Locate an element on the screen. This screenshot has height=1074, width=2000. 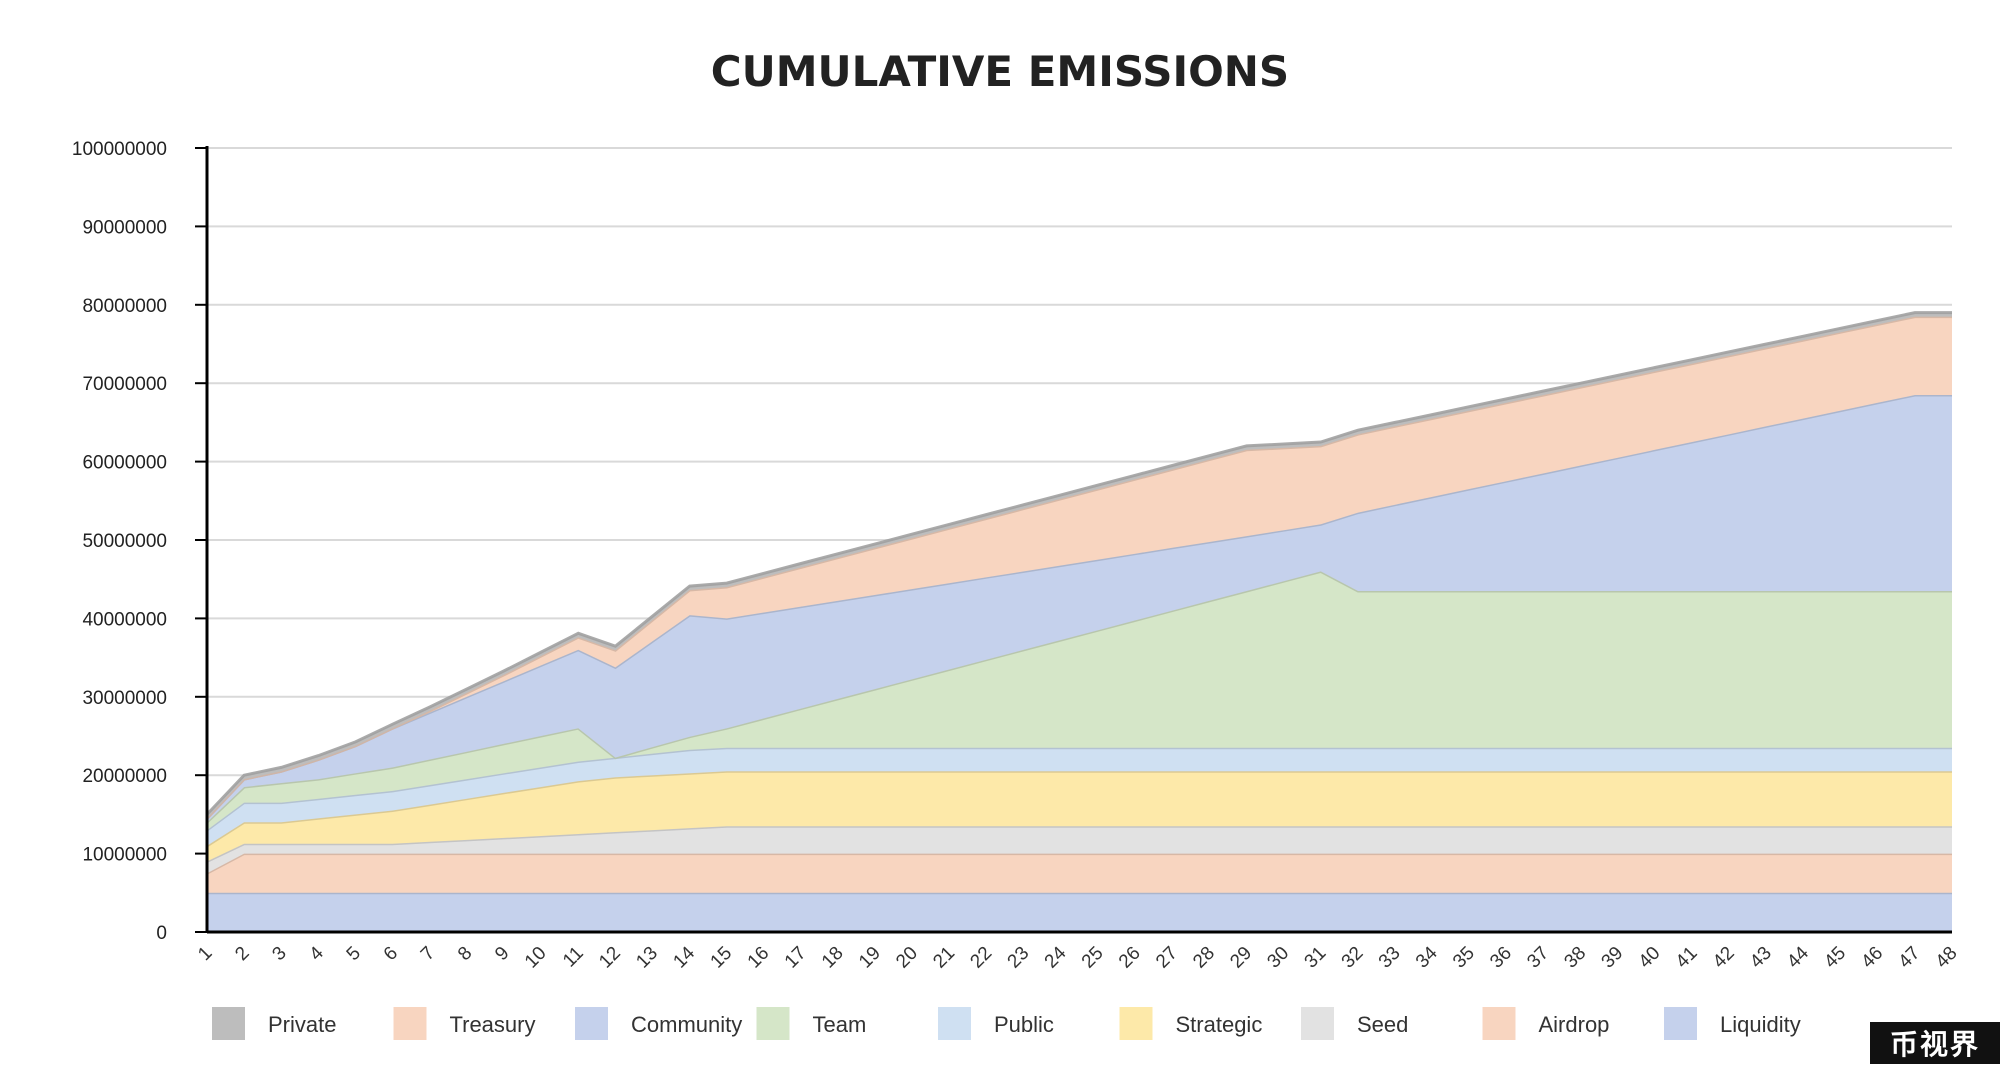
y-tick-label: 80000000 is located at coordinates (124, 306).